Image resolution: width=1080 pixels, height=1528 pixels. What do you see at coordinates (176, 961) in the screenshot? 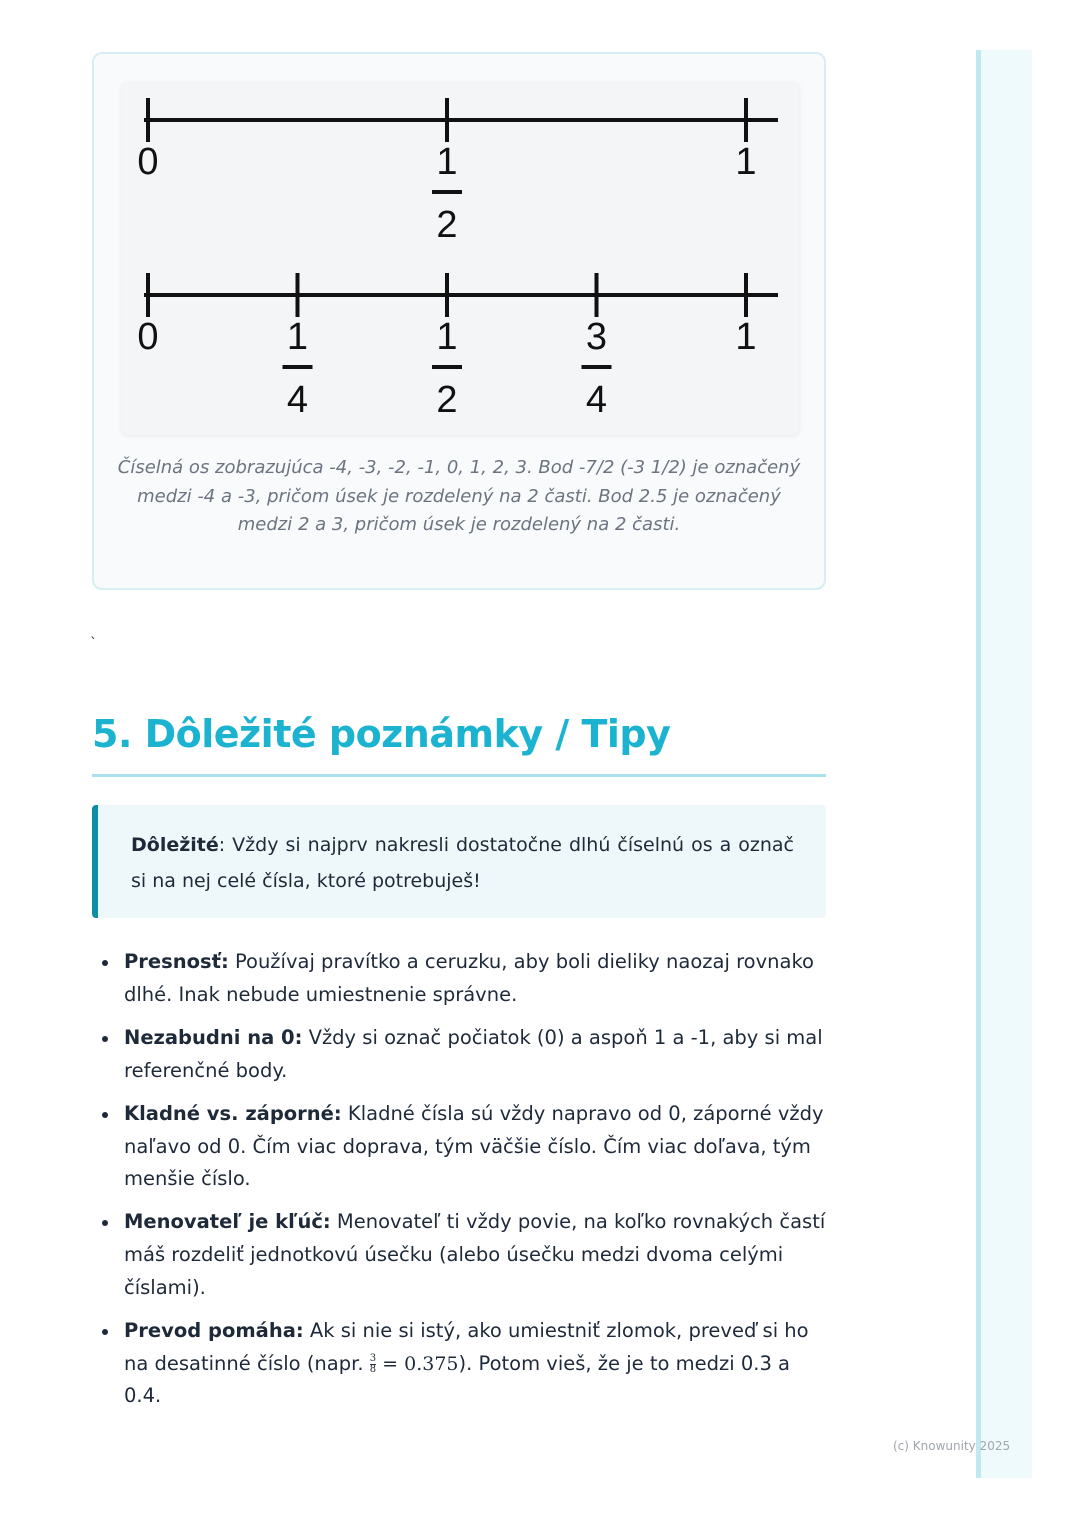
I see `tip-label: Presnosť:` at bounding box center [176, 961].